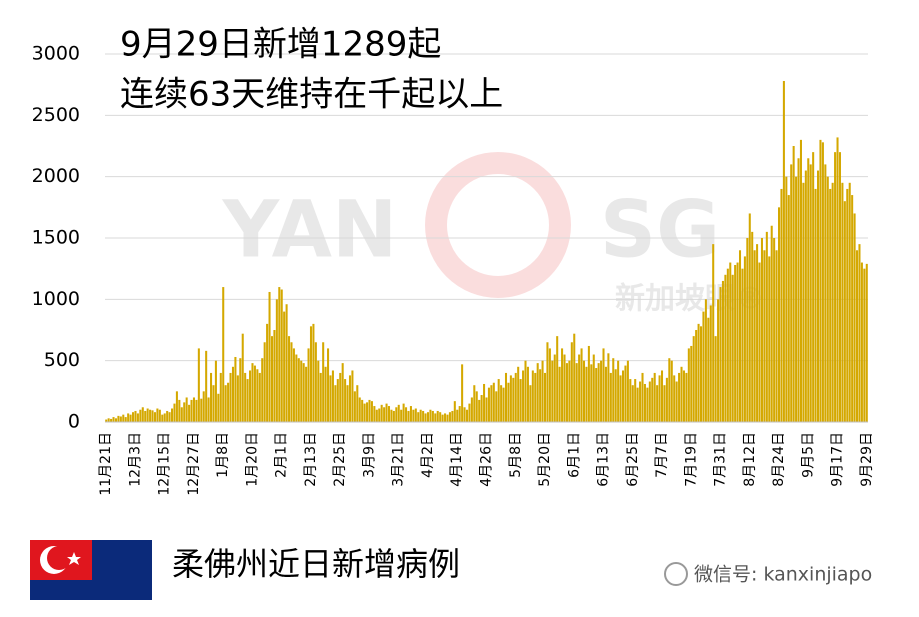  What do you see at coordinates (340, 459) in the screenshot?
I see `x-tick-label: 2月25日` at bounding box center [340, 459].